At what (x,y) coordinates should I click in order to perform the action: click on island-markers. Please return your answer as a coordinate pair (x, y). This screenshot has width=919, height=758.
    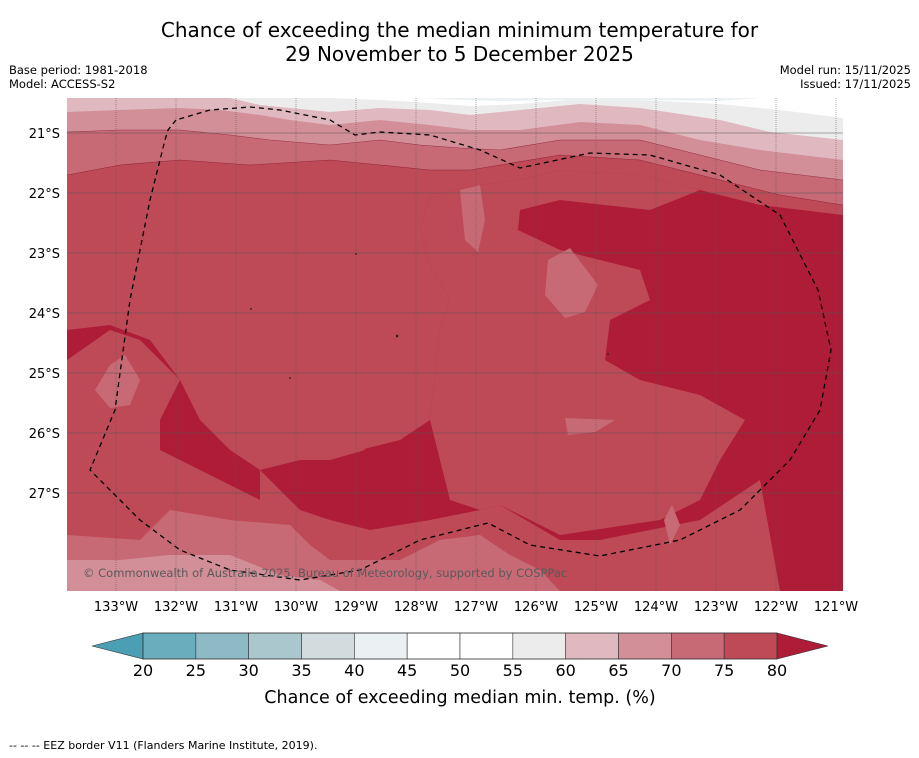
    Looking at the image, I should click on (429, 316).